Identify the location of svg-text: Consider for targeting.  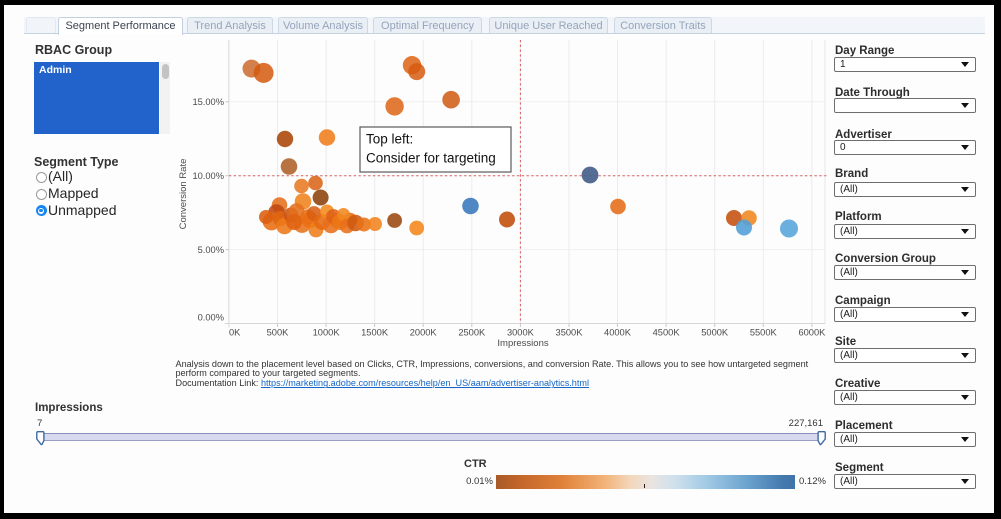
(431, 158).